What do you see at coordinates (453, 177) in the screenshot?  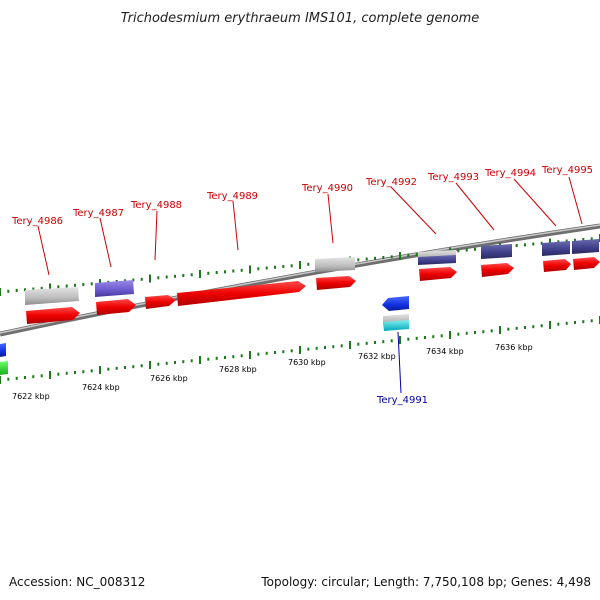 I see `gene-label: Tery_4993` at bounding box center [453, 177].